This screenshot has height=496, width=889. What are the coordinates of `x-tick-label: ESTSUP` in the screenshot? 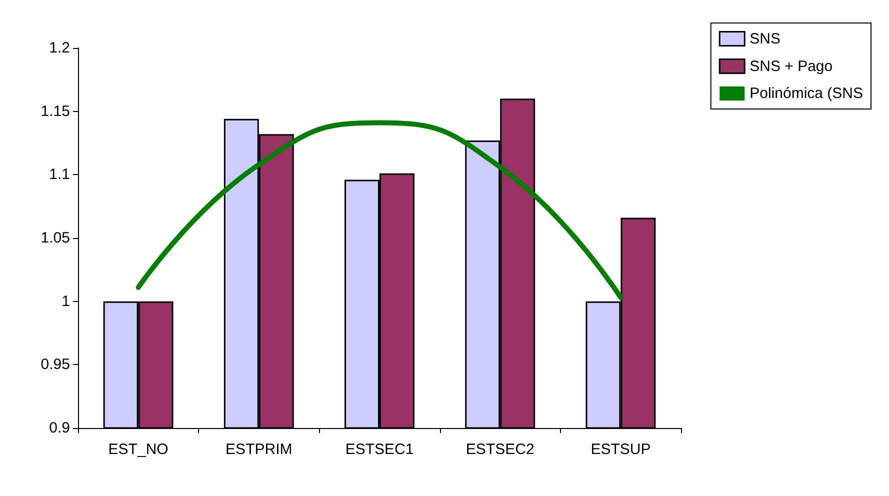 It's located at (620, 449).